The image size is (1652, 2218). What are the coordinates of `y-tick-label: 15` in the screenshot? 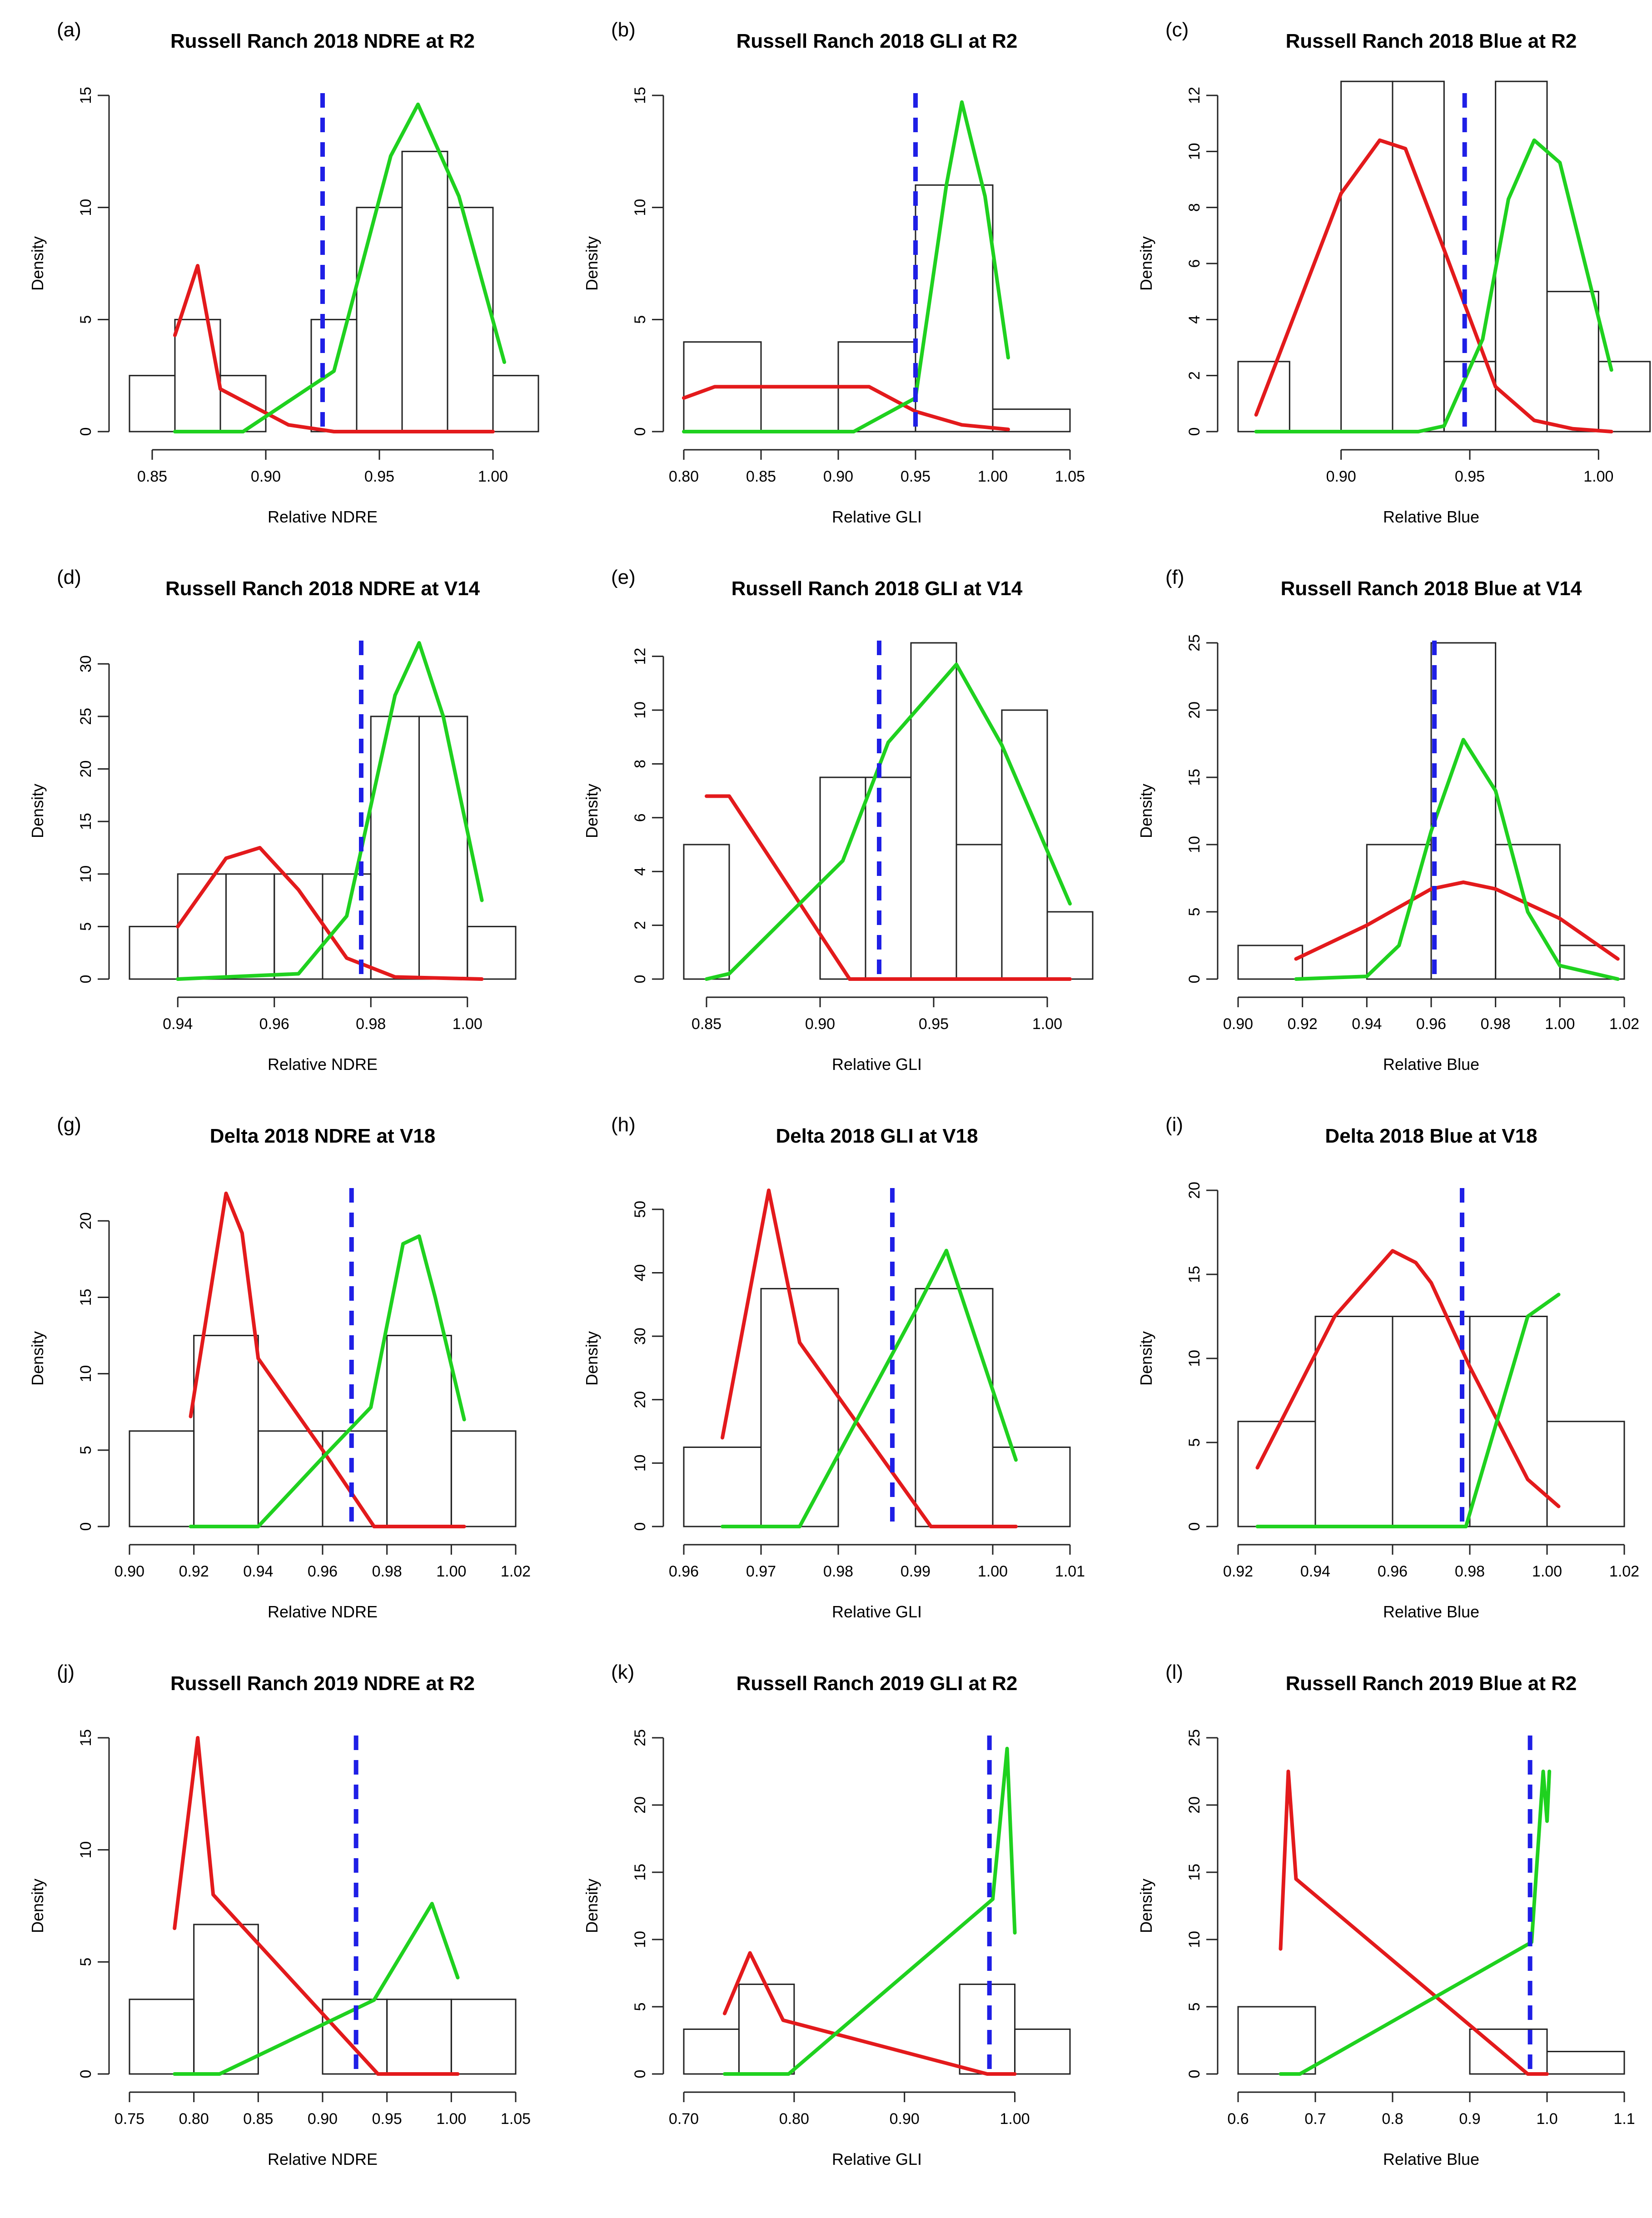 It's located at (86, 1737).